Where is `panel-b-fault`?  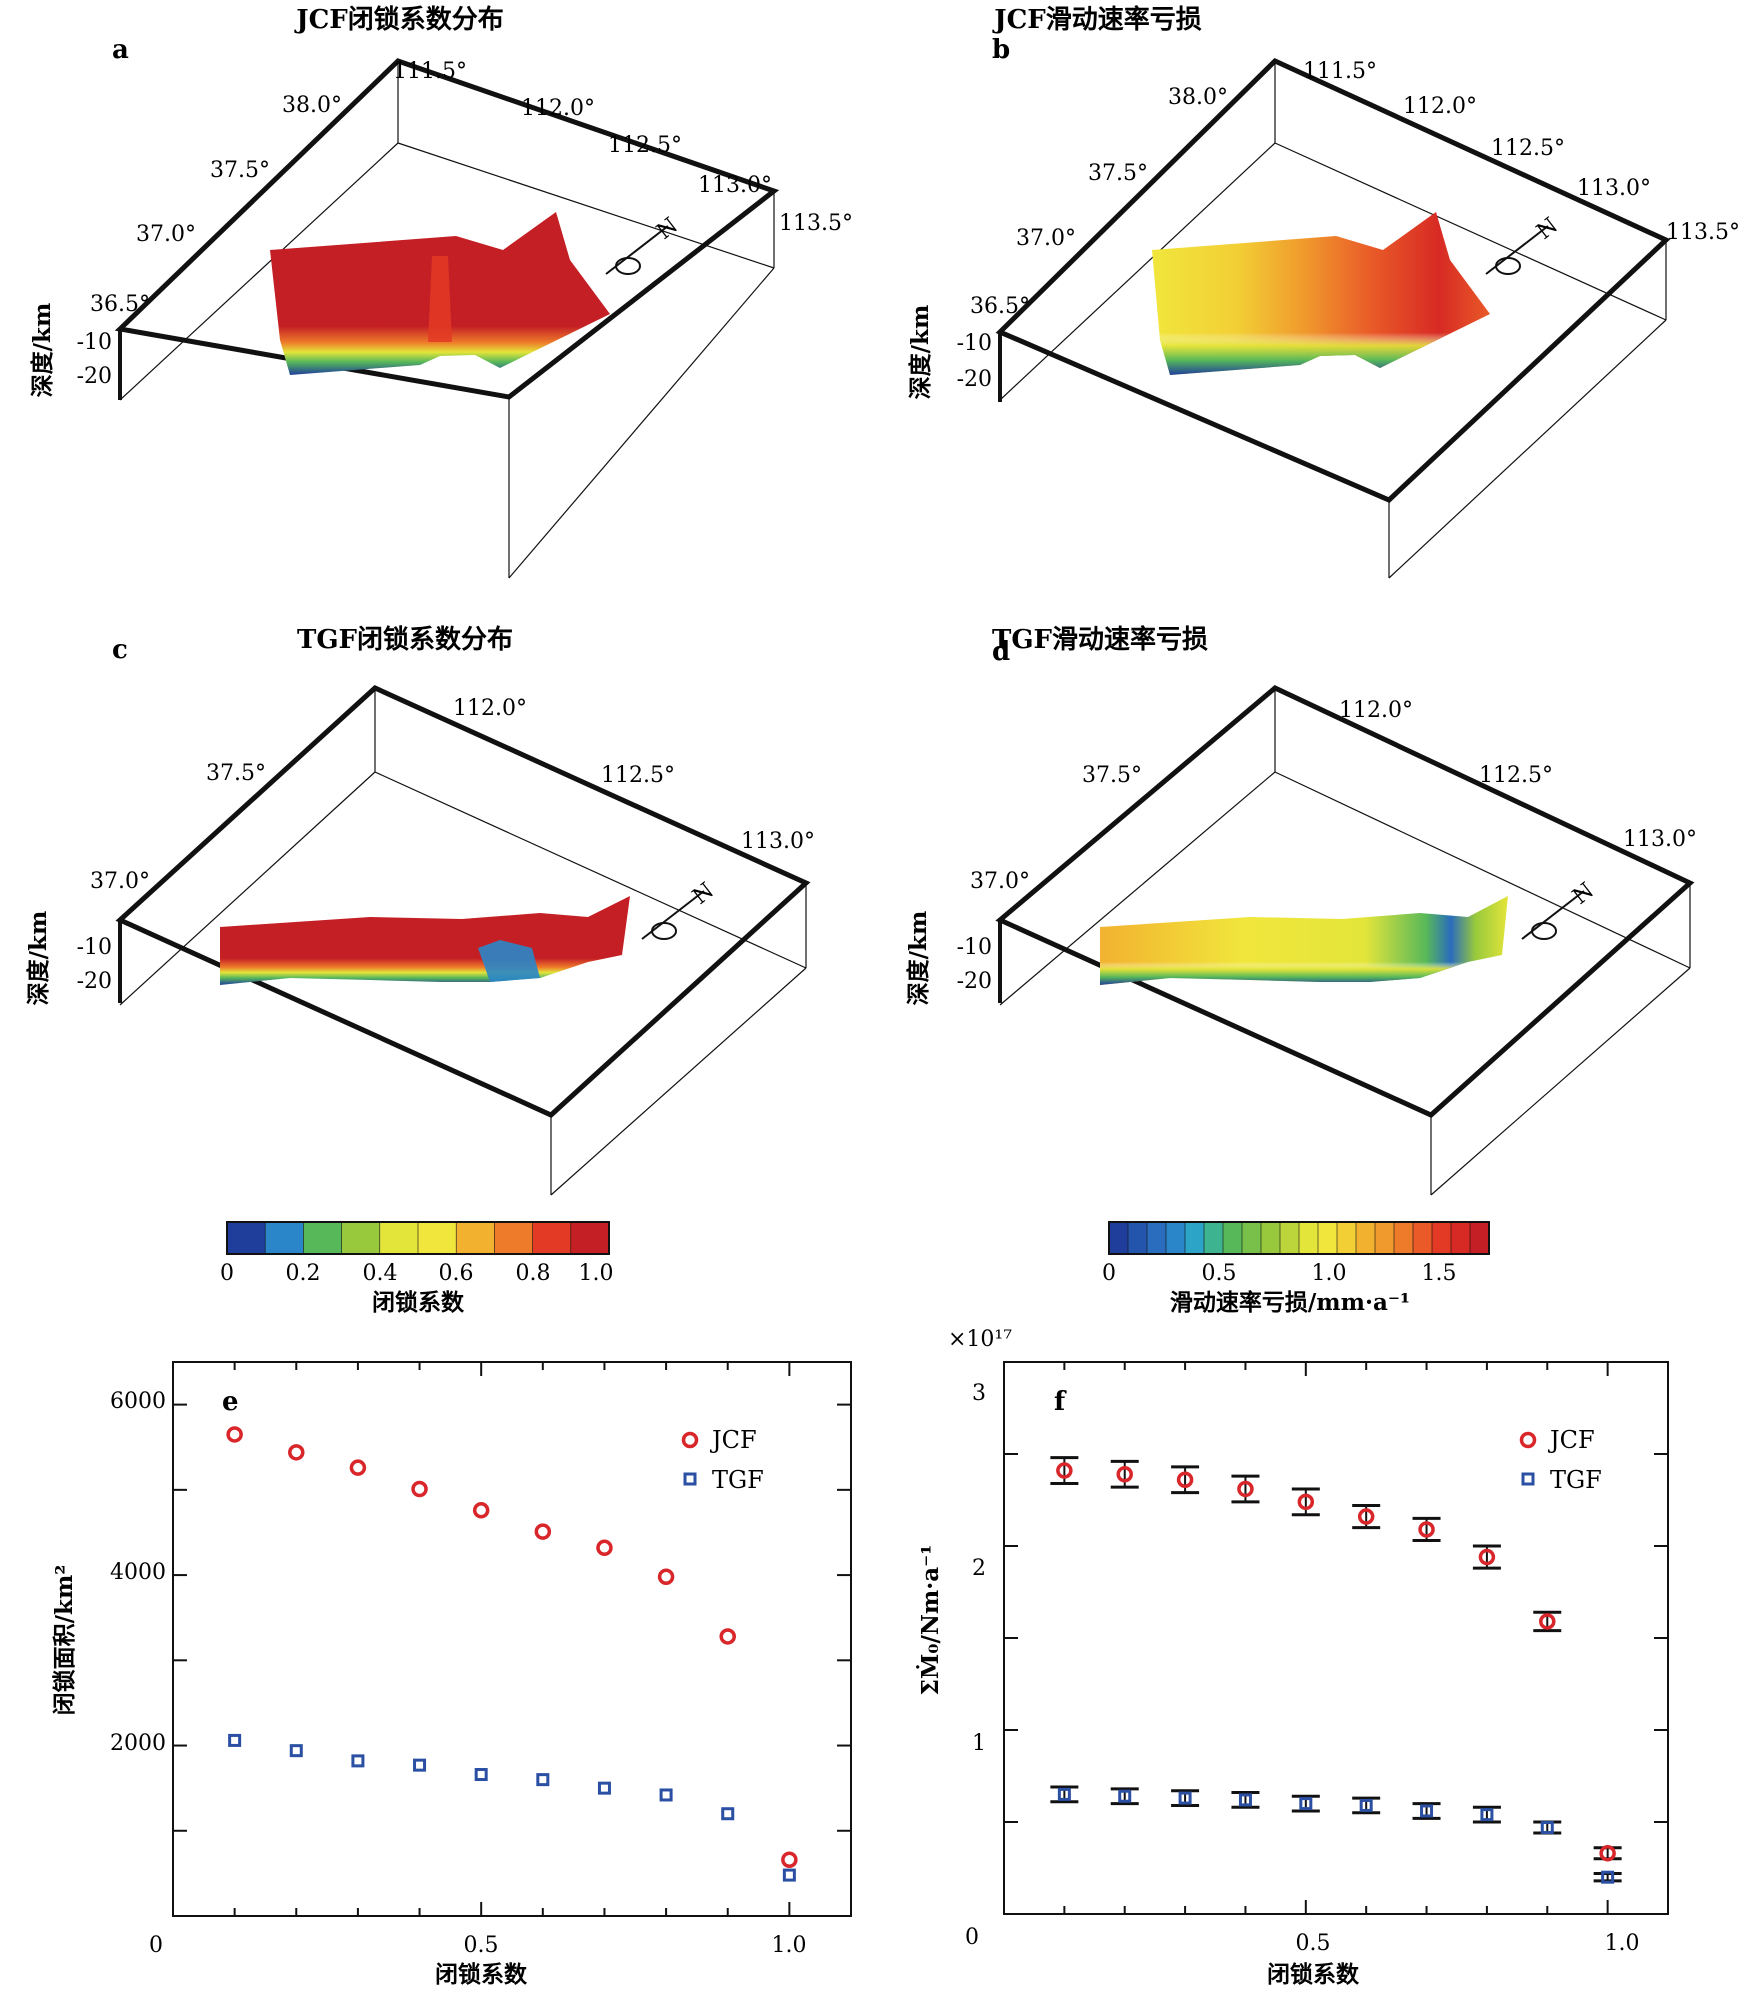
panel-b-fault is located at coordinates (1321, 293).